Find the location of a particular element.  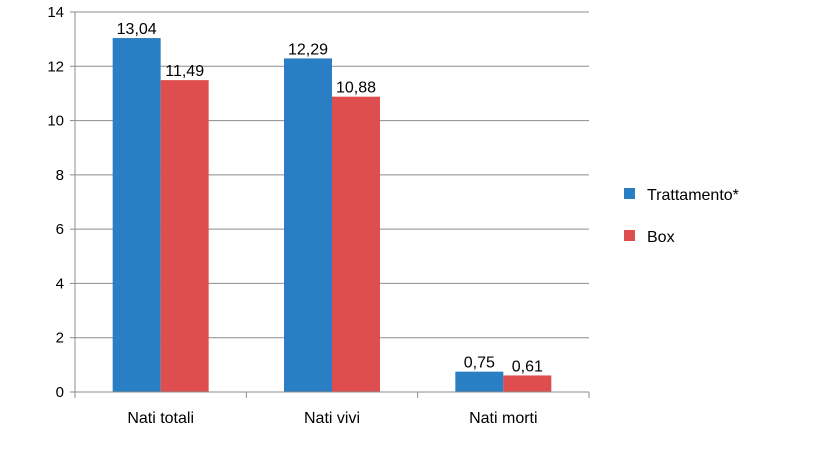

x-category-label: Nati morti is located at coordinates (503, 418).